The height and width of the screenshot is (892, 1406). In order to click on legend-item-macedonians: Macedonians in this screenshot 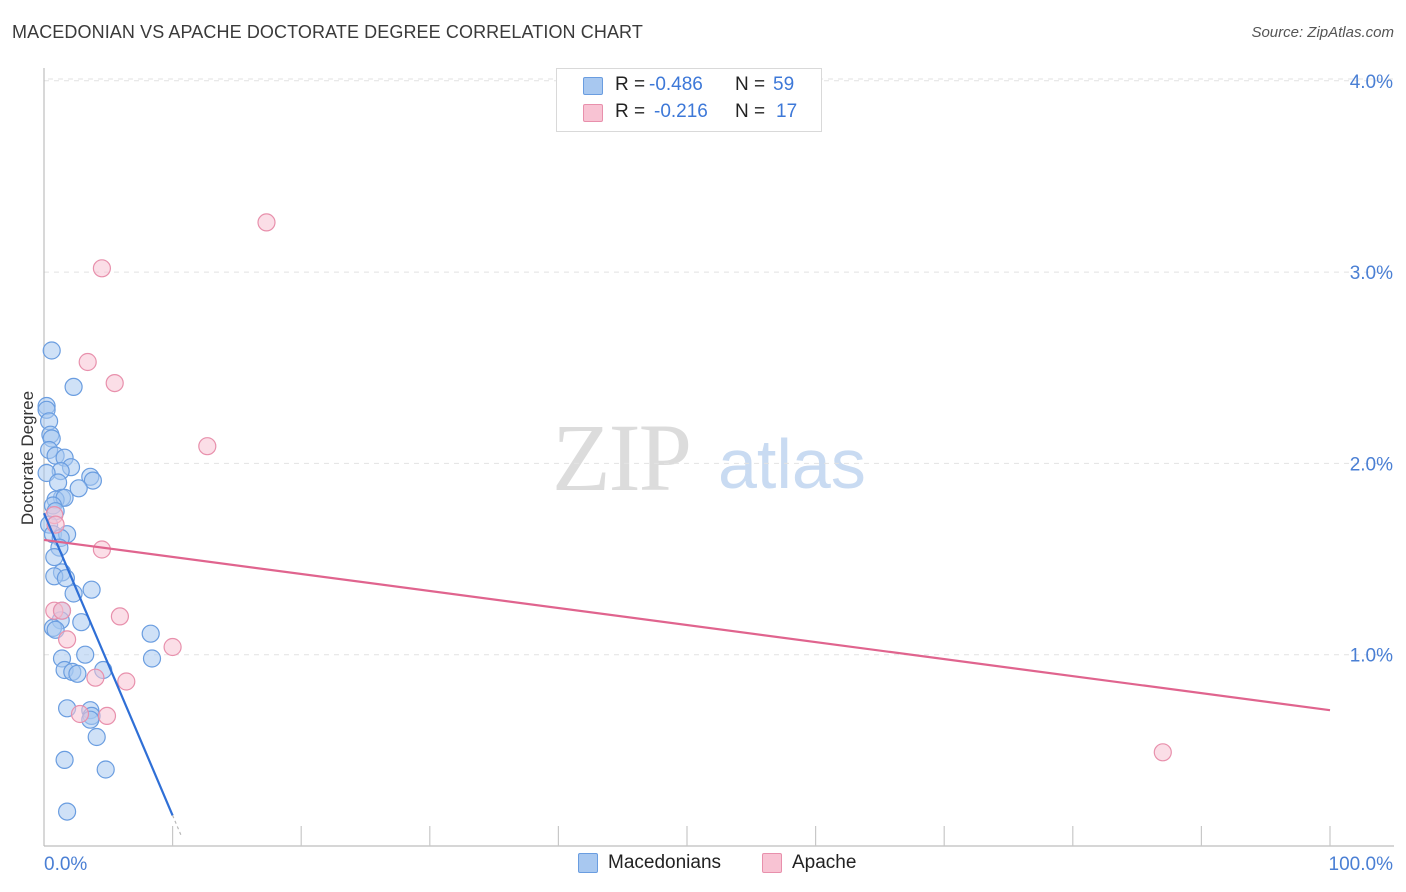, I will do `click(649, 863)`.